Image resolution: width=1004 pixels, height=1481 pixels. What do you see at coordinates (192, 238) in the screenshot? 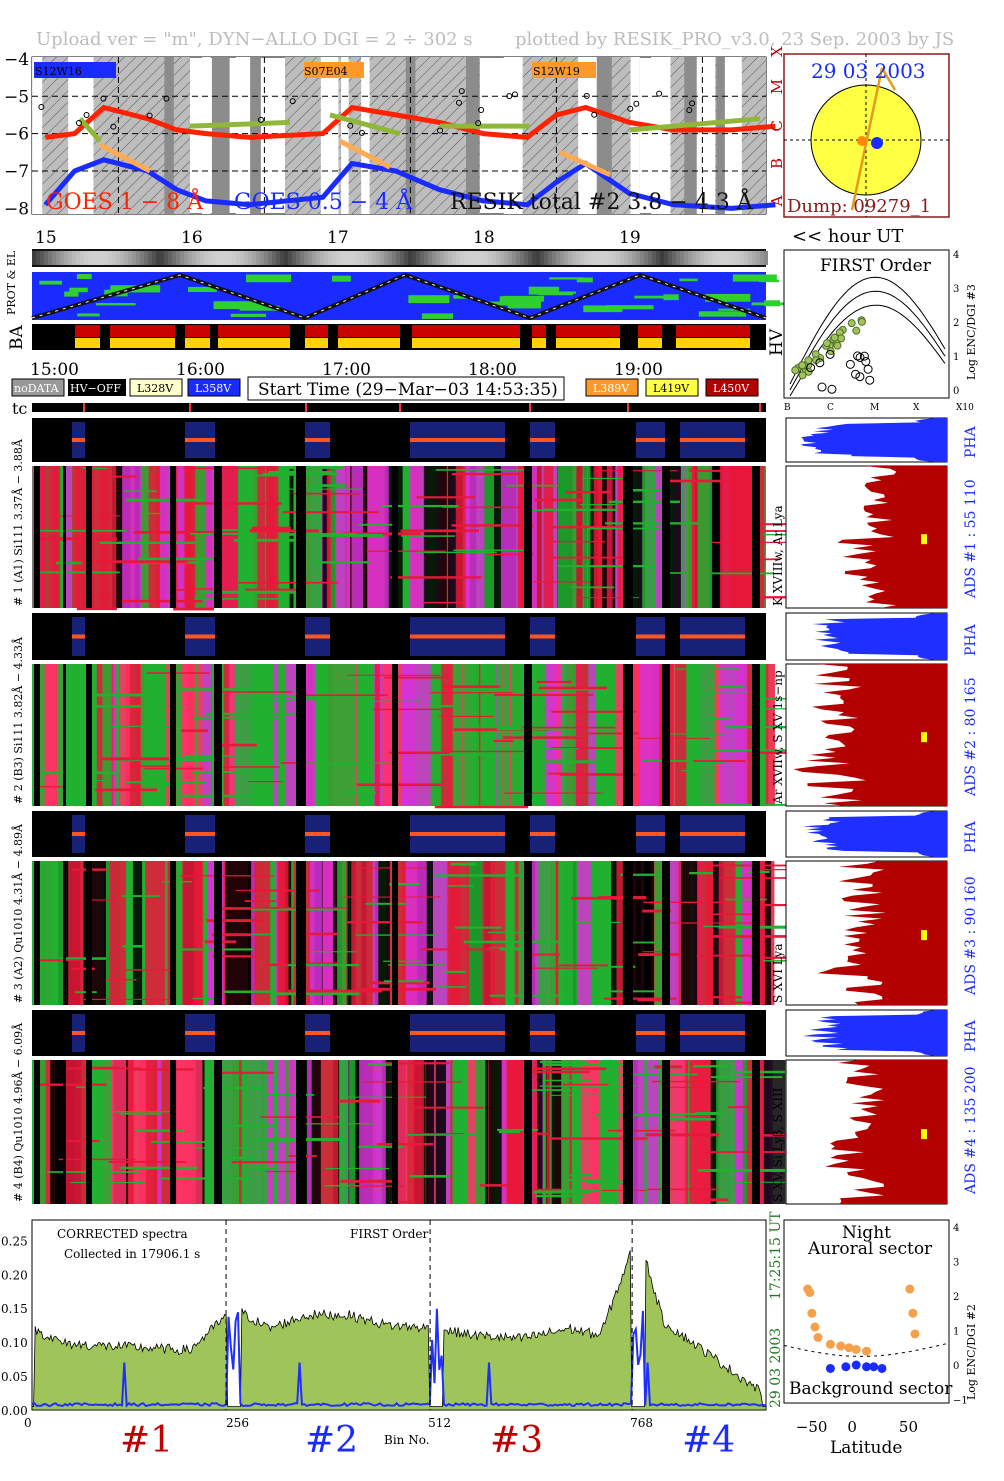
I see `hour-tick-top: 16` at bounding box center [192, 238].